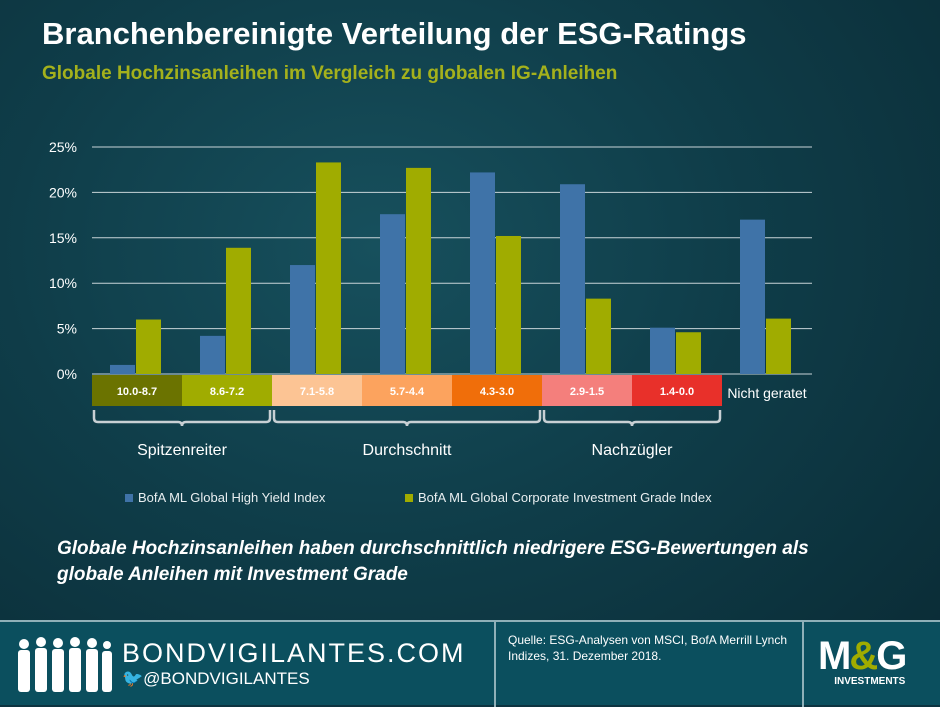  I want to click on x-tick-label: 1.4-0.0, so click(677, 392).